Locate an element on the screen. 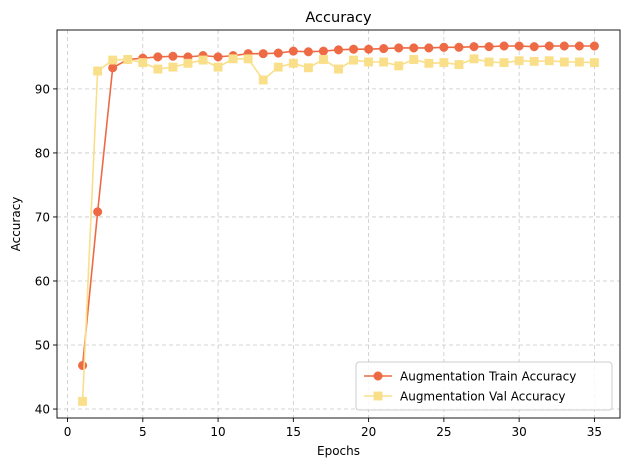 This screenshot has width=630, height=470. x-tick-label: 25 is located at coordinates (443, 432).